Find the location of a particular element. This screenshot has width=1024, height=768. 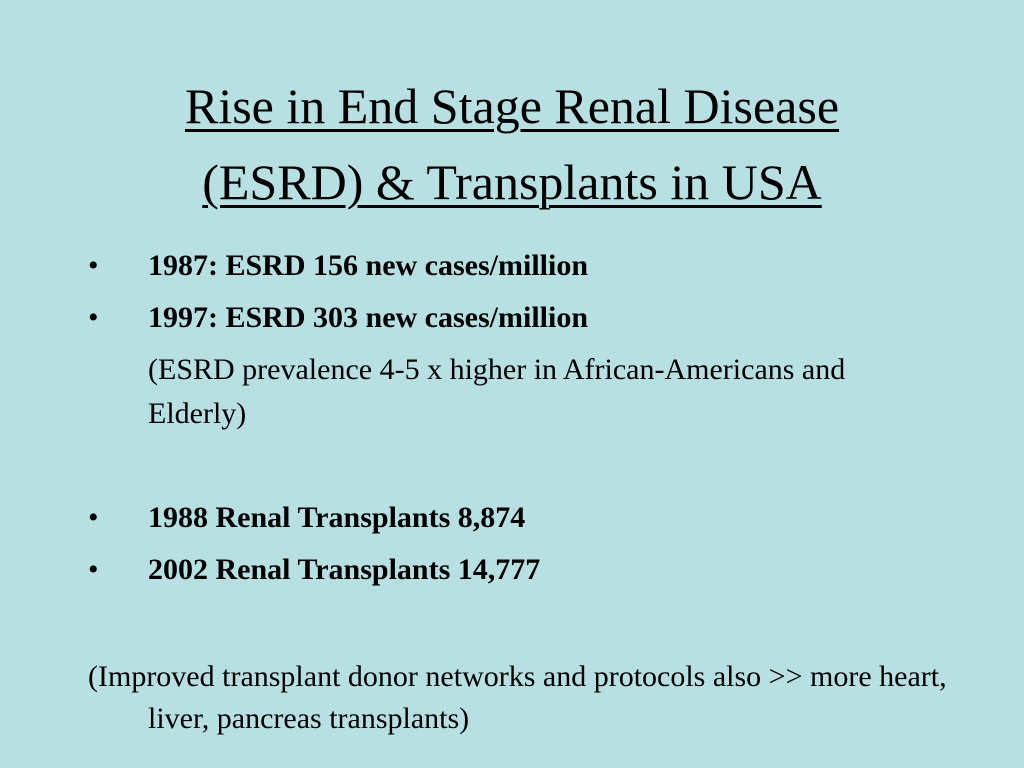

bullet-text: 1997: ESRD 303 new cases/million is located at coordinates (368, 317).